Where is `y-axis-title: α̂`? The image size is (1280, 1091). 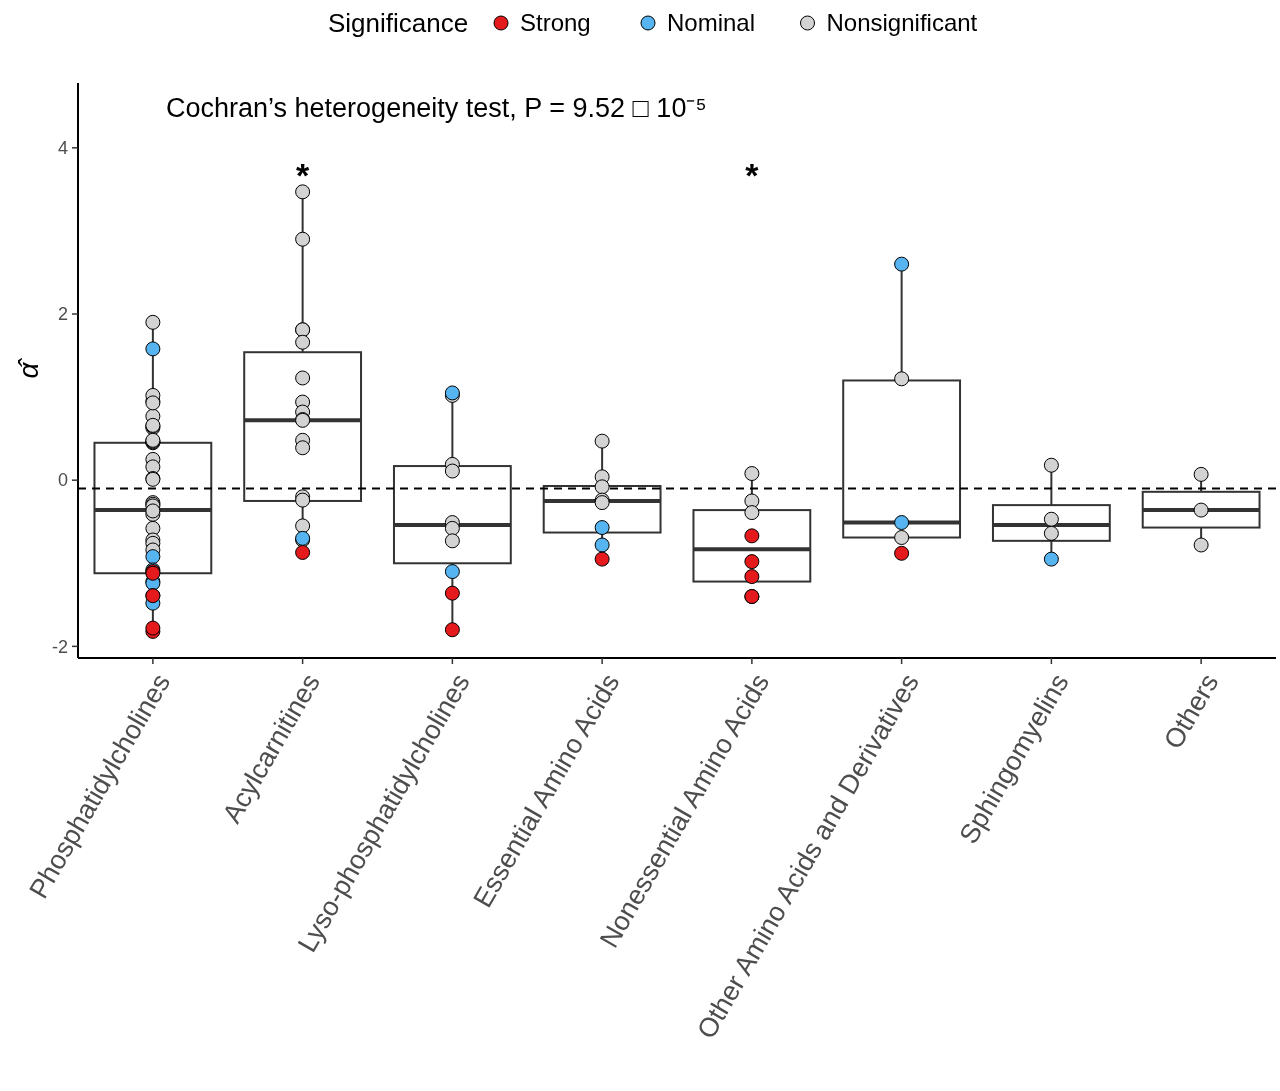
y-axis-title: α̂ is located at coordinates (28, 368).